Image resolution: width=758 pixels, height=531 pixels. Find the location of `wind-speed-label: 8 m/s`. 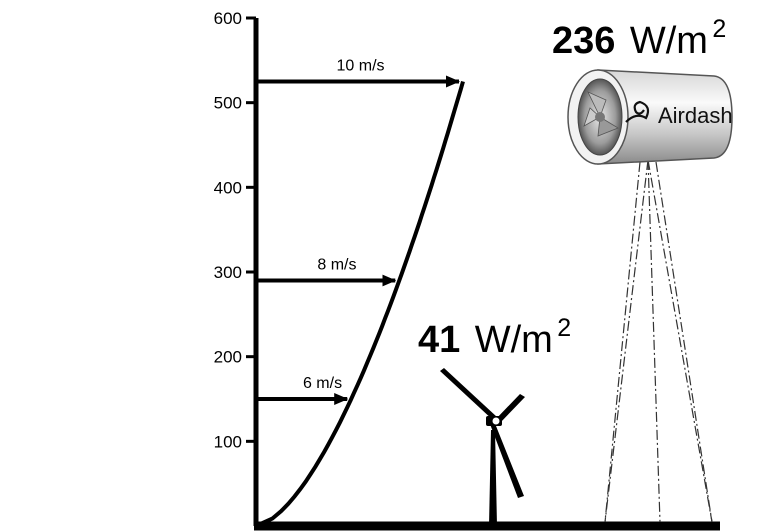

wind-speed-label: 8 m/s is located at coordinates (336, 264).